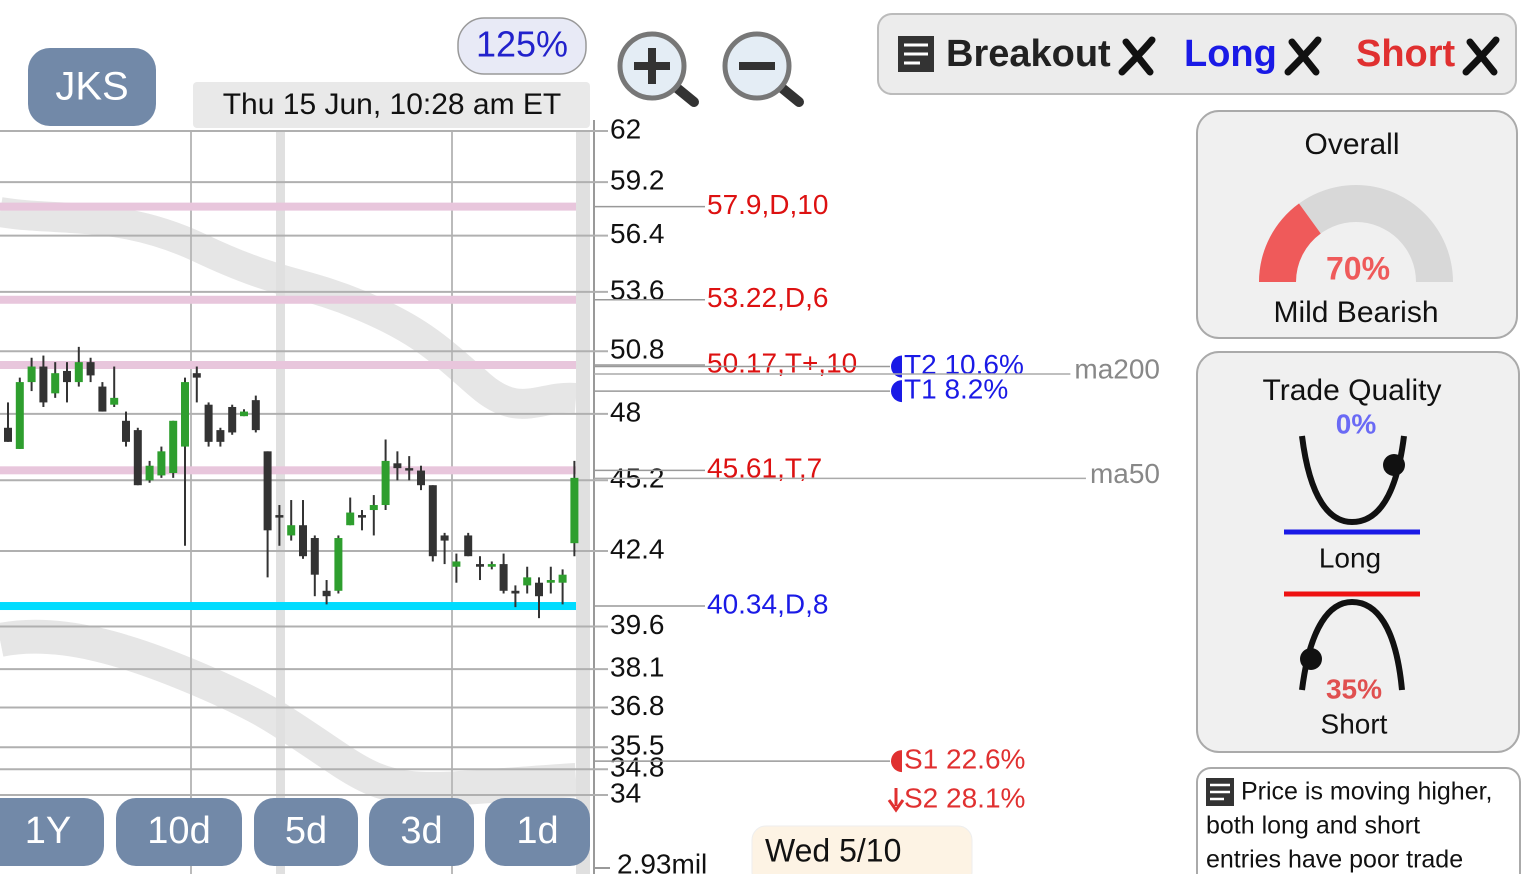  I want to click on long-curve, so click(1353, 480).